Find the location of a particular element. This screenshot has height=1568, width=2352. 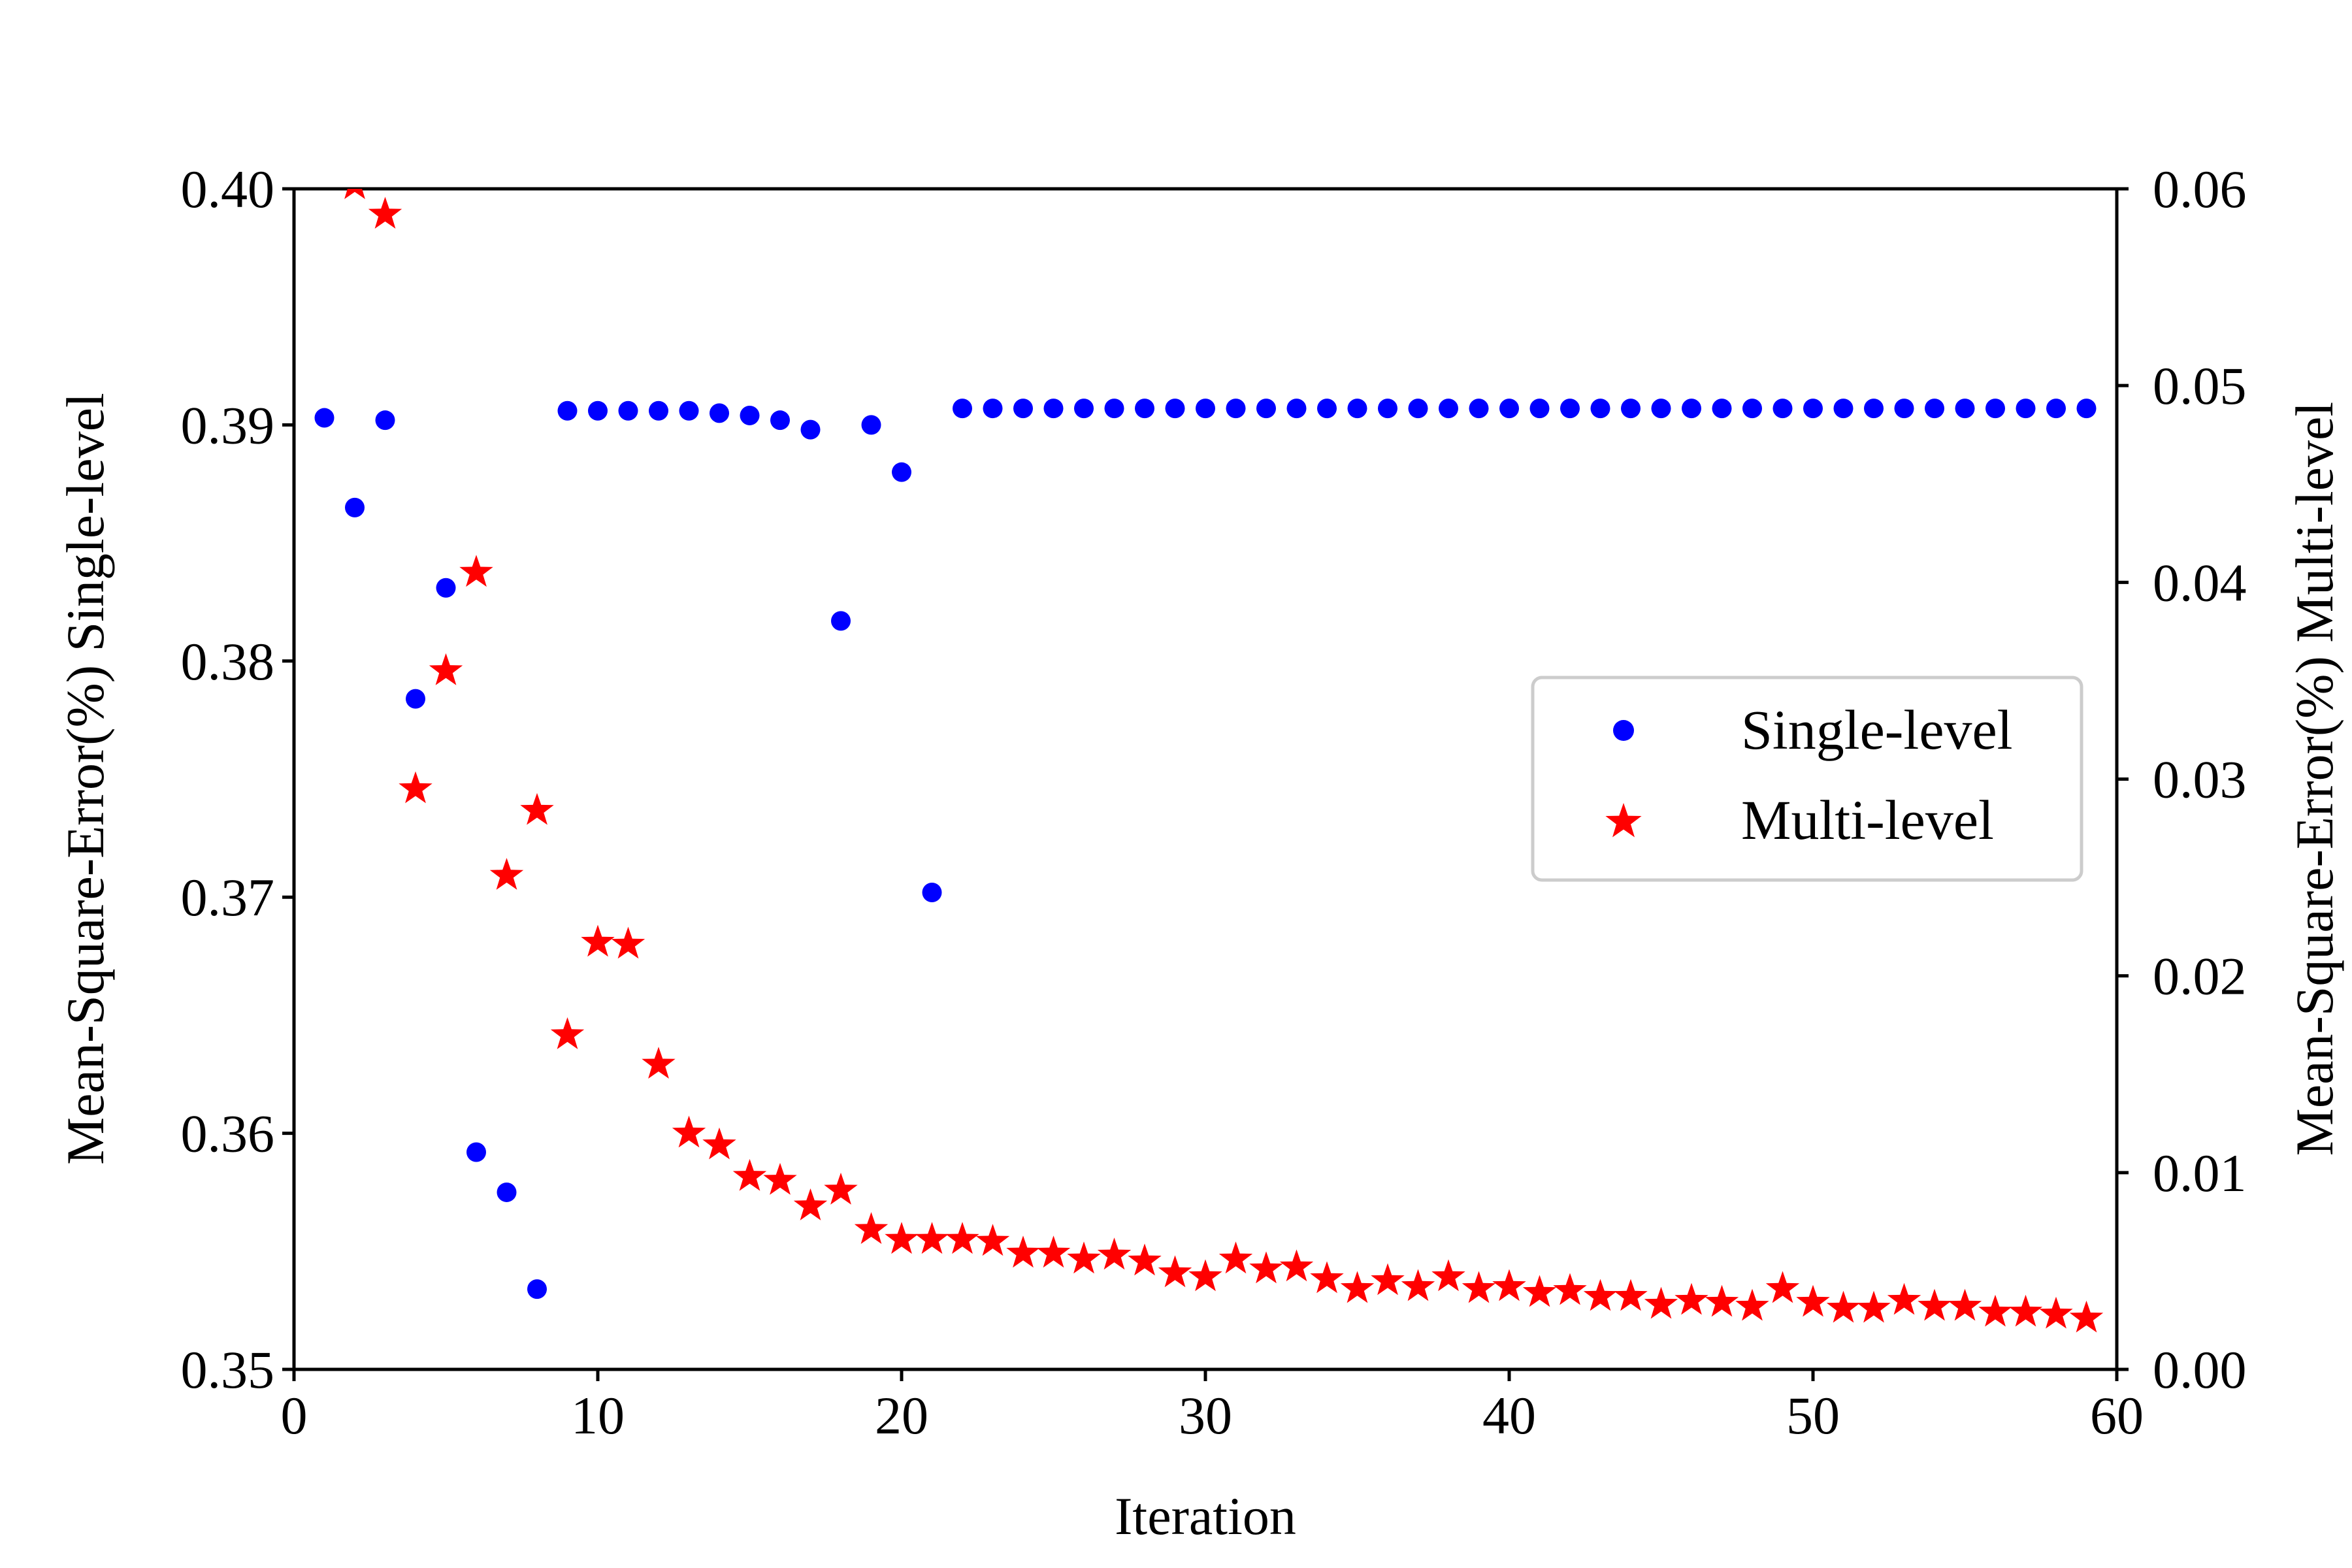

x-tick-label: 10 is located at coordinates (598, 1415).